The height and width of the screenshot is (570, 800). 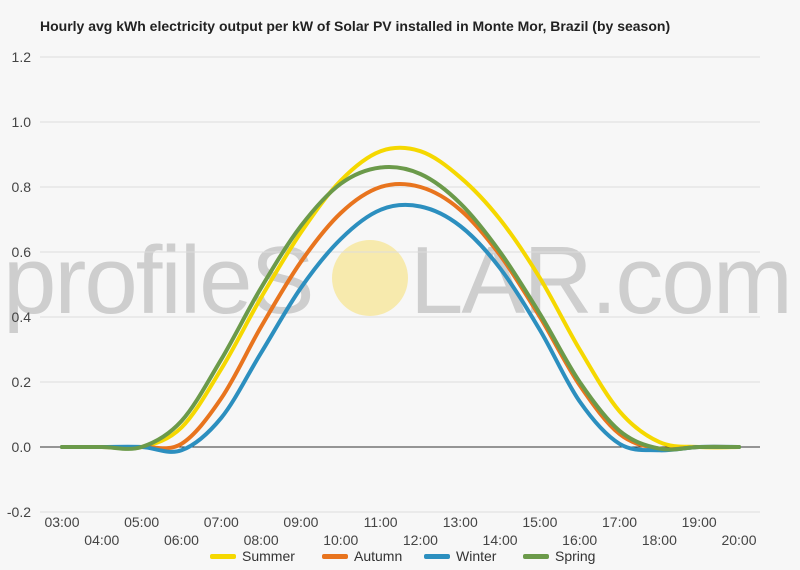 I want to click on x-tick-label: 10:00, so click(x=340, y=540).